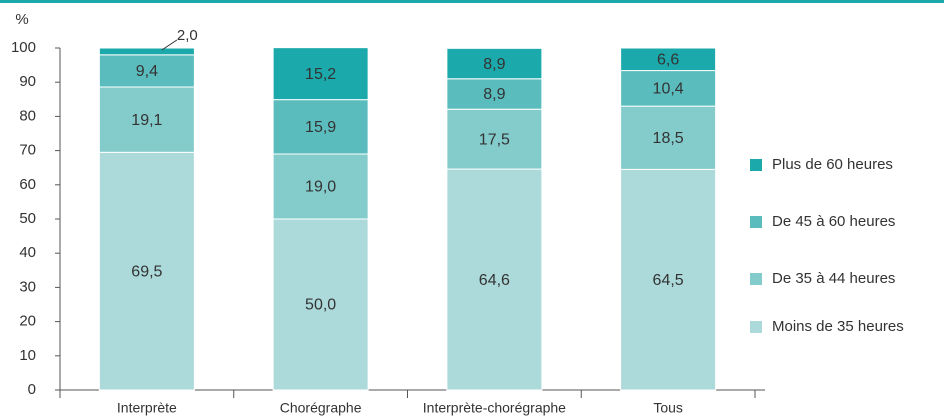  Describe the element at coordinates (27, 355) in the screenshot. I see `y-tick-label: 10` at that location.